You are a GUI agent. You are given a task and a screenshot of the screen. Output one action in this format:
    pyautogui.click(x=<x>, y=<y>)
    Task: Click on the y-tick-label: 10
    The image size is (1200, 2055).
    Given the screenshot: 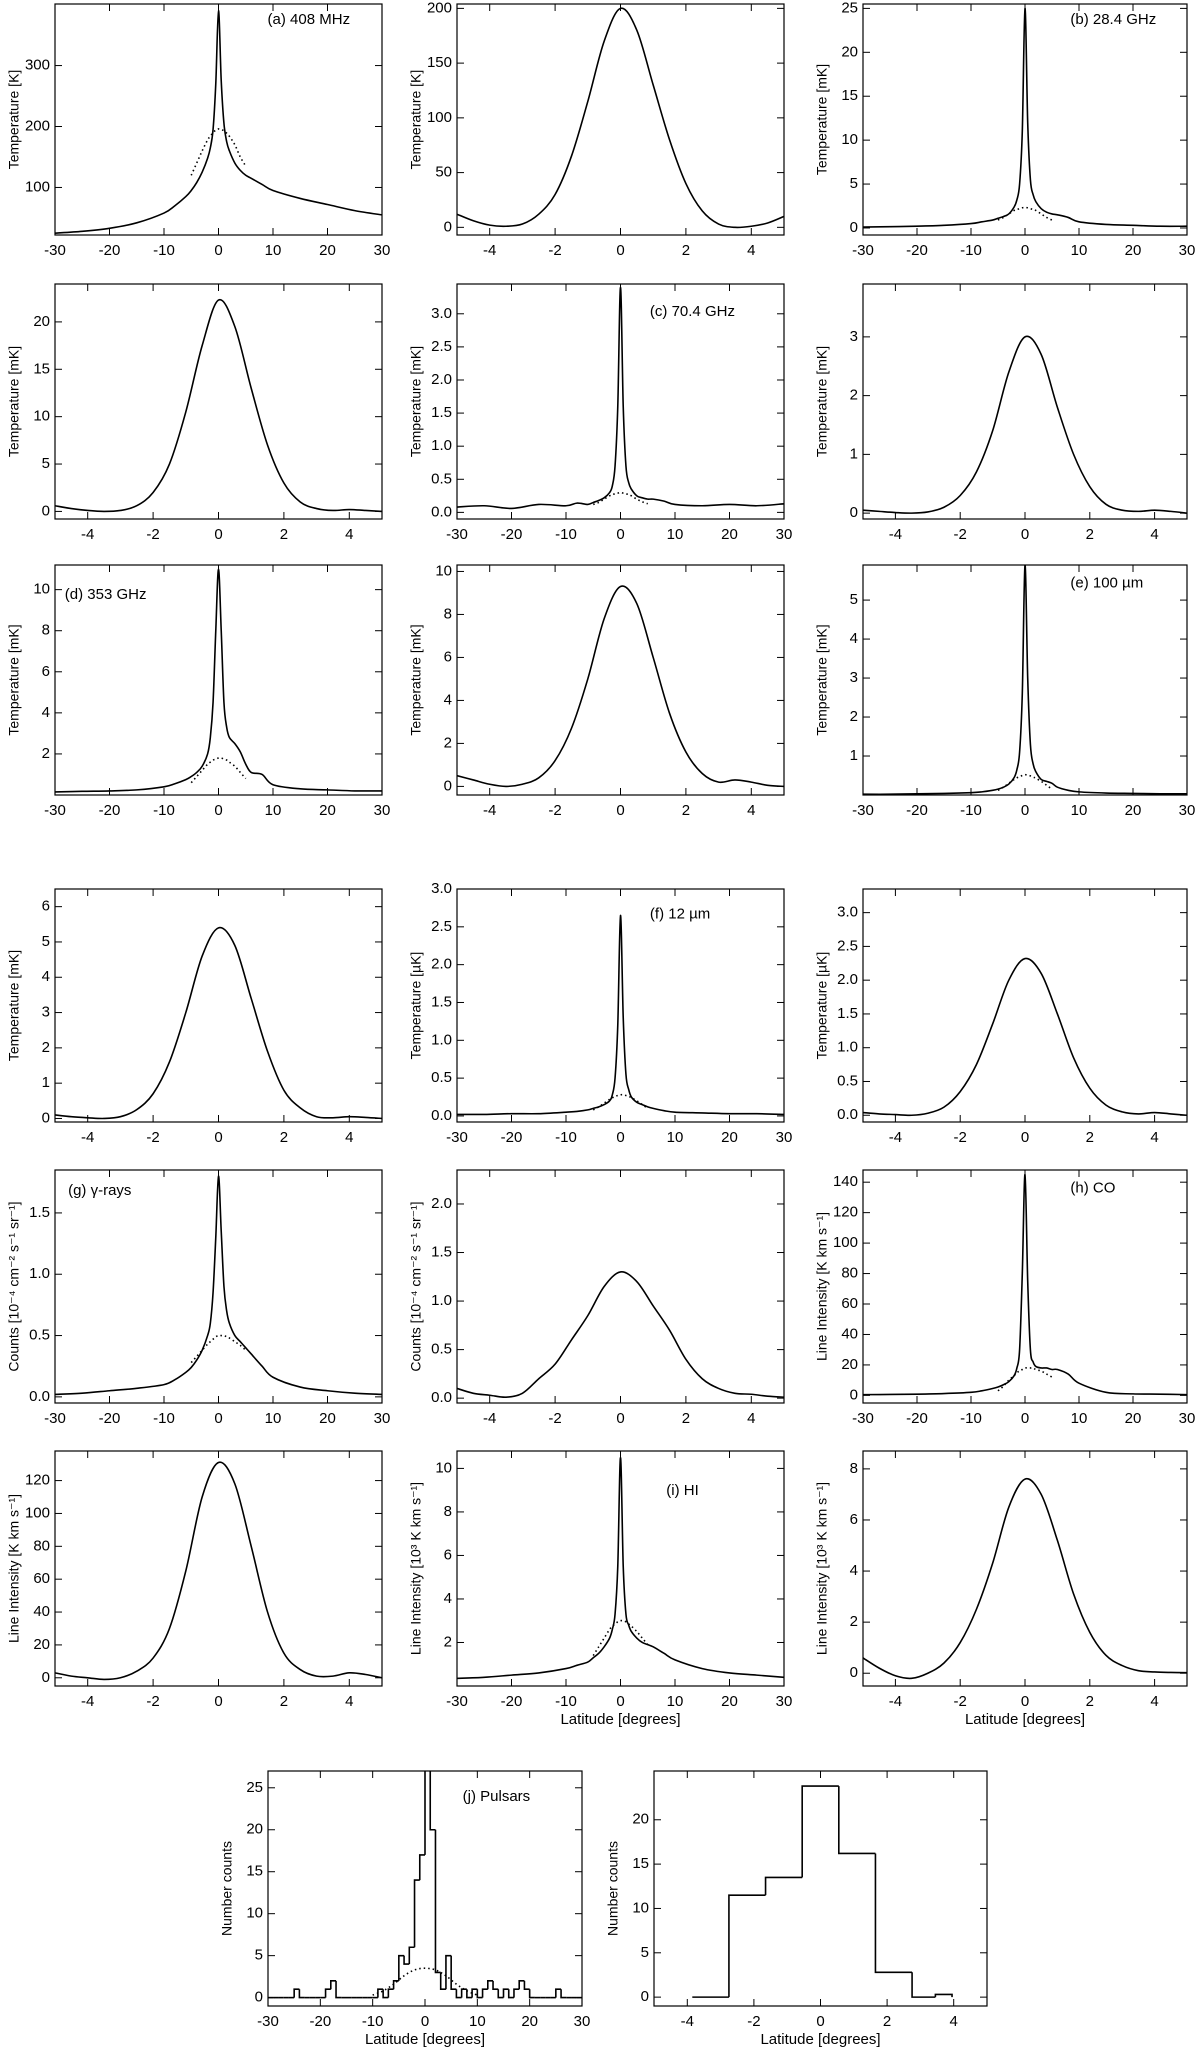 What is the action you would take?
    pyautogui.click(x=41, y=589)
    